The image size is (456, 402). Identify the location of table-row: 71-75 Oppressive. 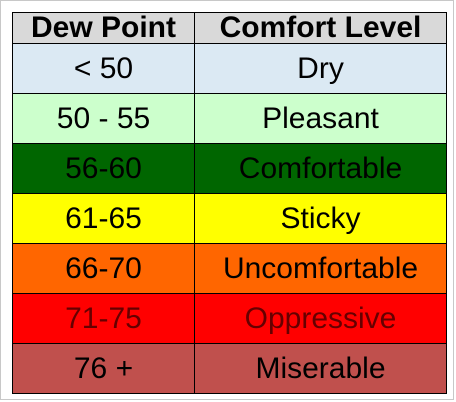
(229, 318).